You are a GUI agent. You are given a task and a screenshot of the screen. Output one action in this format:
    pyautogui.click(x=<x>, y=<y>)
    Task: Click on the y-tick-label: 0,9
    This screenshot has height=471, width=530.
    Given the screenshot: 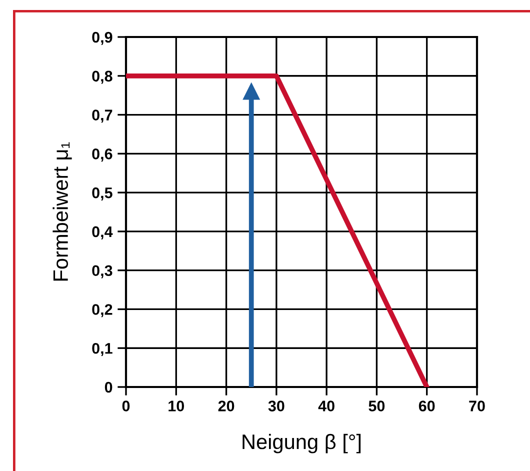 What is the action you would take?
    pyautogui.click(x=102, y=38)
    